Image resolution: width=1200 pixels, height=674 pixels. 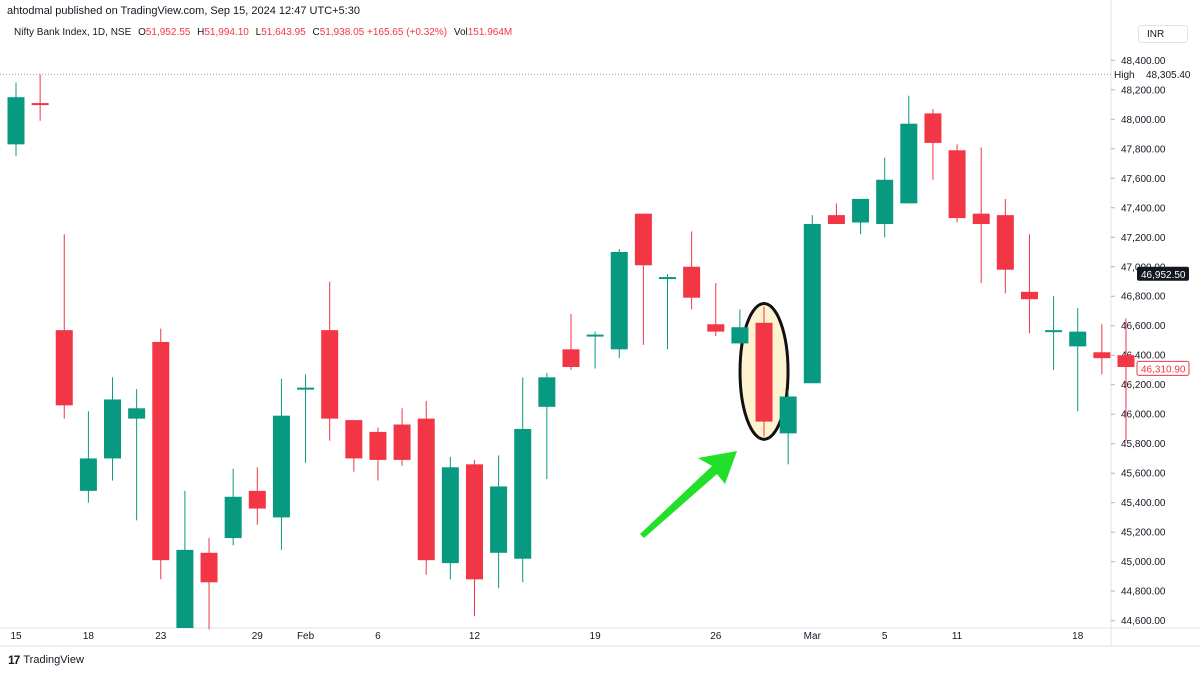 What do you see at coordinates (1143, 503) in the screenshot?
I see `price-tick-label: 45,400.00` at bounding box center [1143, 503].